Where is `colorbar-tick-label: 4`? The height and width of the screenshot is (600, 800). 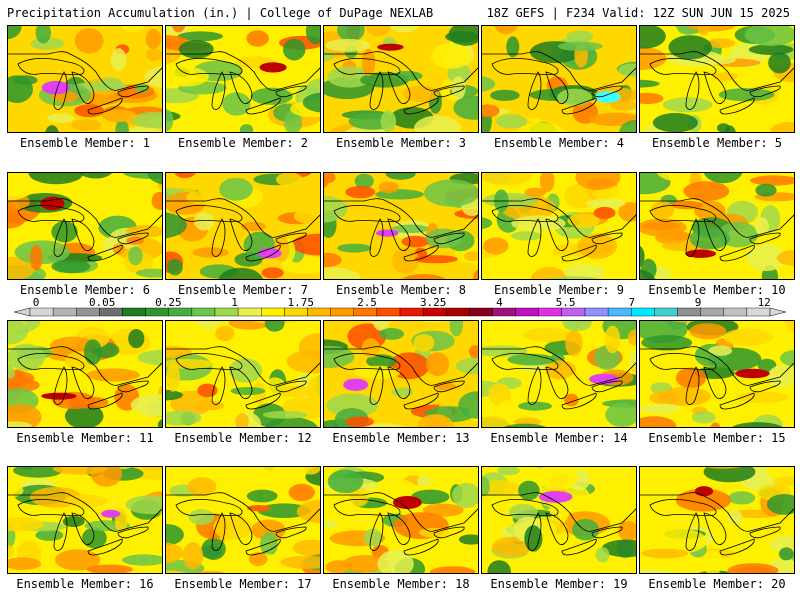 colorbar-tick-label: 4 is located at coordinates (499, 302).